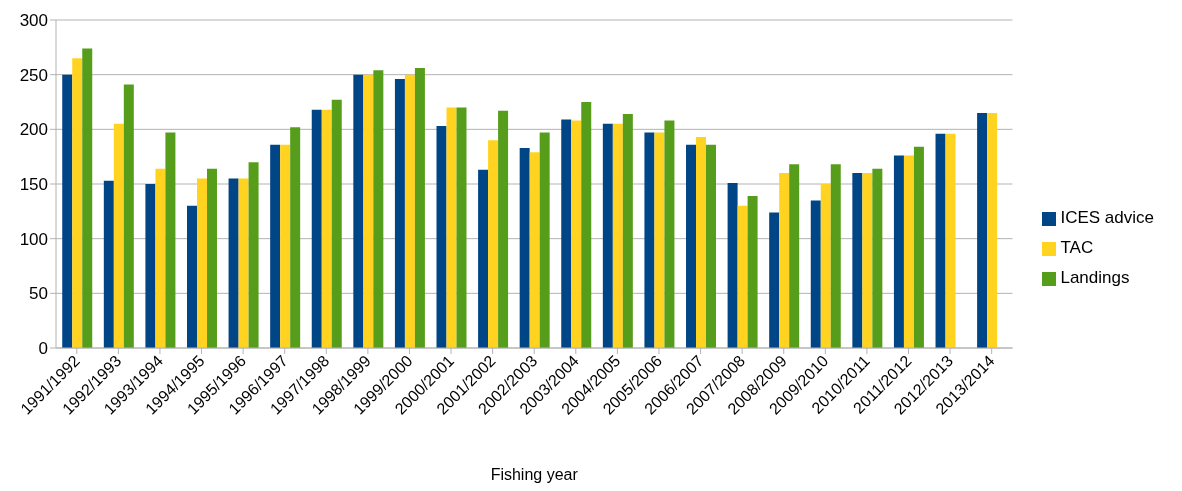  What do you see at coordinates (1077, 247) in the screenshot?
I see `legend-label: TAC` at bounding box center [1077, 247].